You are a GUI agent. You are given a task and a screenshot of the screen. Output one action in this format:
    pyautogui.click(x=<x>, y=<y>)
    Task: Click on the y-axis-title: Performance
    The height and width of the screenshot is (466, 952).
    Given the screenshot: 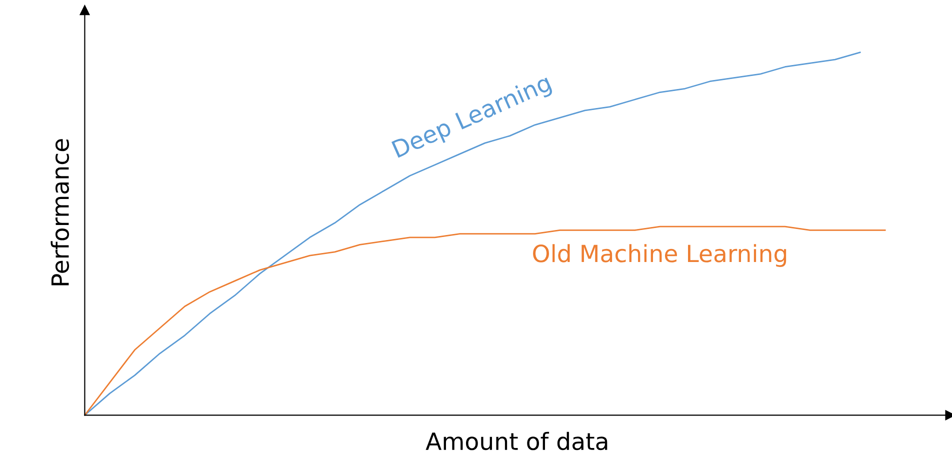 What is the action you would take?
    pyautogui.click(x=60, y=212)
    